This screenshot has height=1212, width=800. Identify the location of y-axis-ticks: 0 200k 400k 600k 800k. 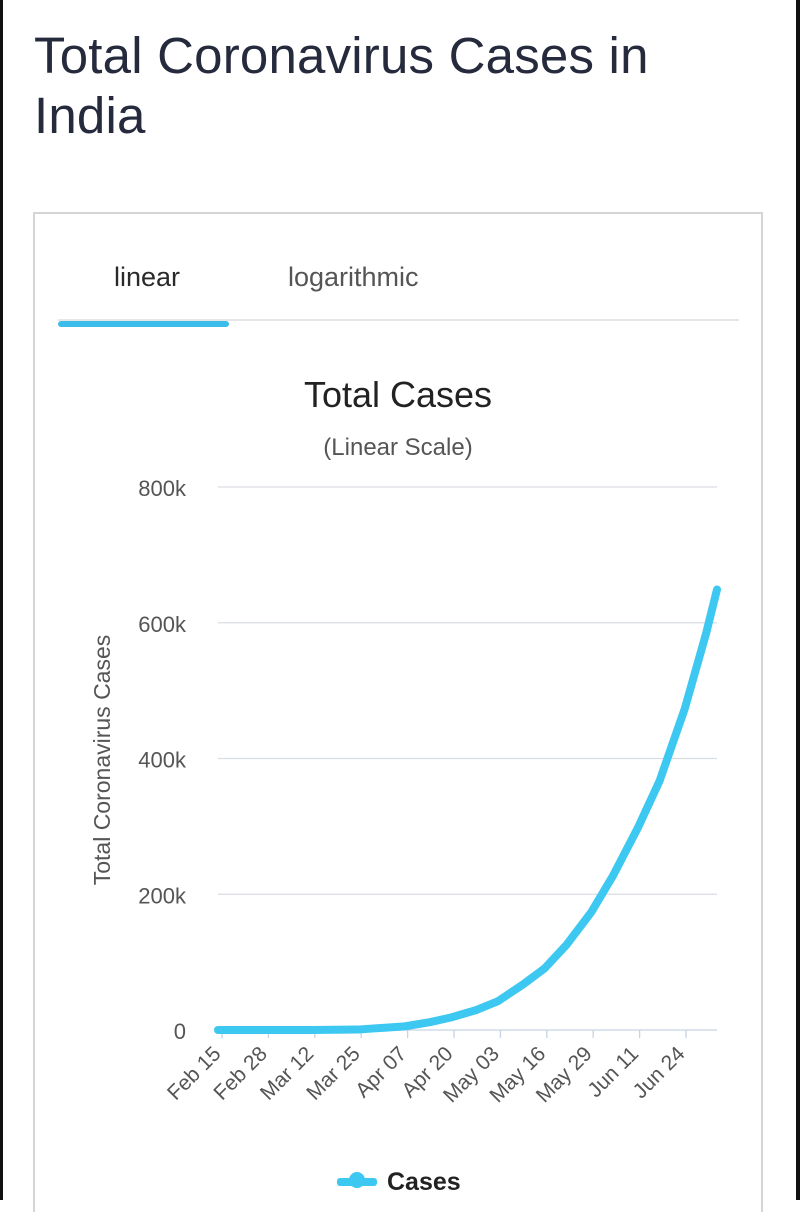
(162, 760).